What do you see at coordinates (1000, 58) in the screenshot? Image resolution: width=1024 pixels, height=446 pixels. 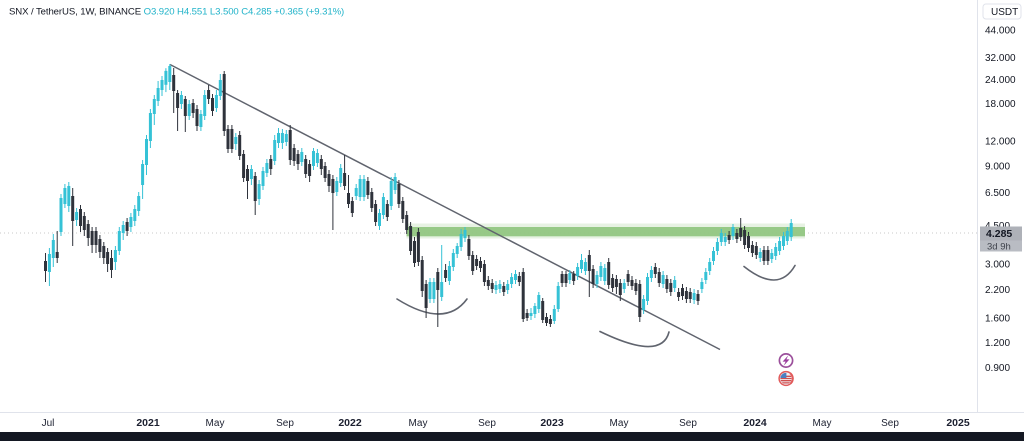 I see `svg-text: 32.000` at bounding box center [1000, 58].